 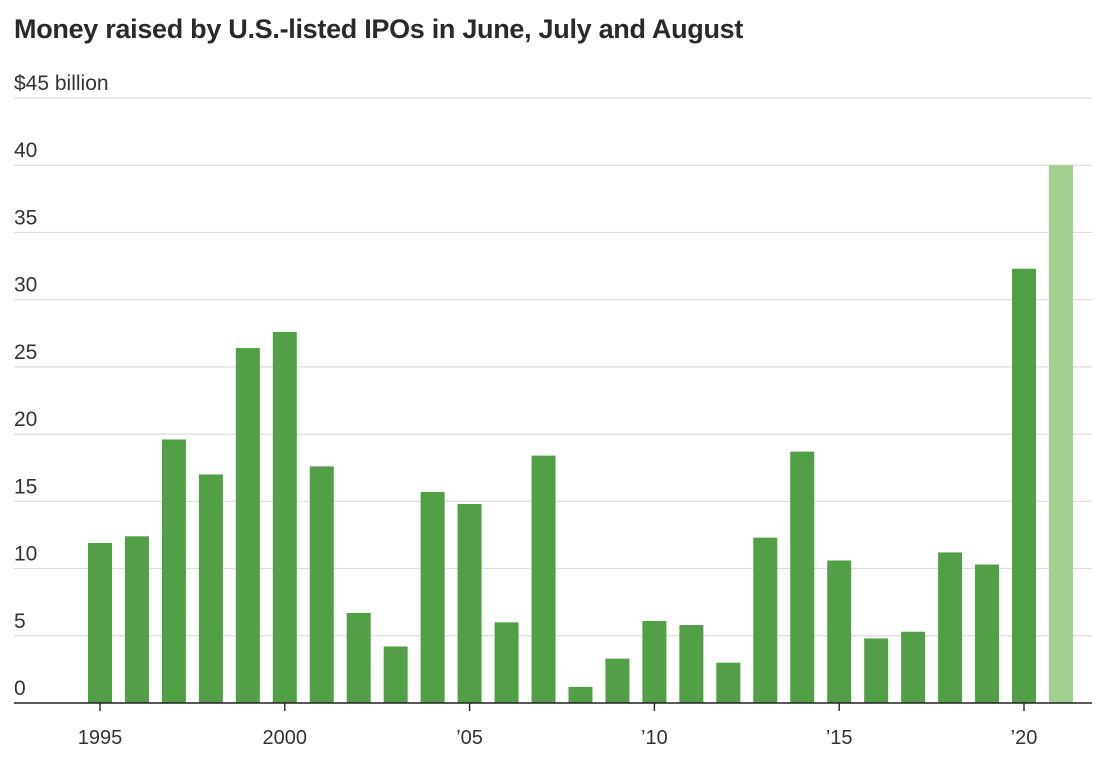 I want to click on y-tick-label: 0, so click(x=20, y=688).